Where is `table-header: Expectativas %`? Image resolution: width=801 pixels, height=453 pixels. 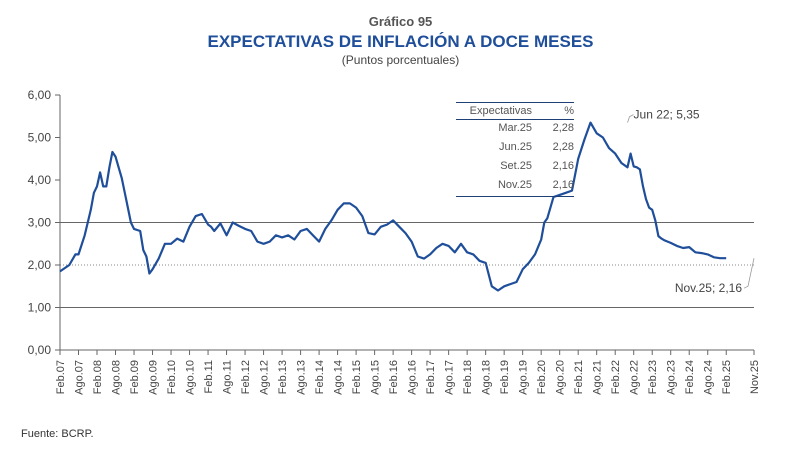
table-header: Expectativas % is located at coordinates (515, 111).